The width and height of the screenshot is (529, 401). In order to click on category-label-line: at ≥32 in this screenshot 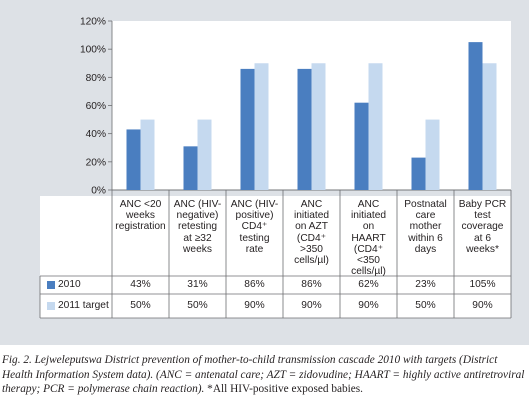, I will do `click(197, 238)`.